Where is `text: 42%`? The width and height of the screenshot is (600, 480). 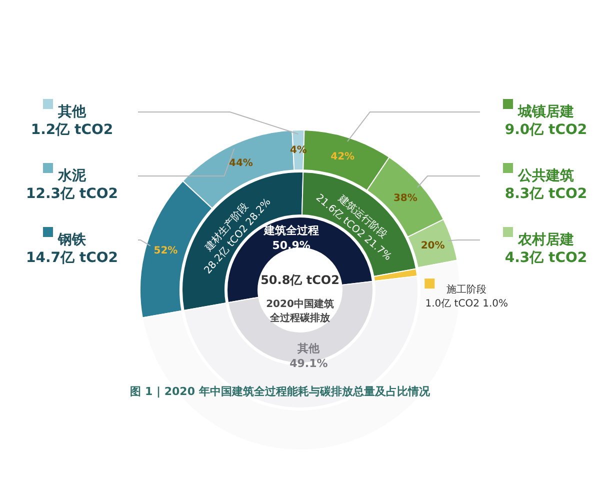
text: 42% is located at coordinates (342, 157).